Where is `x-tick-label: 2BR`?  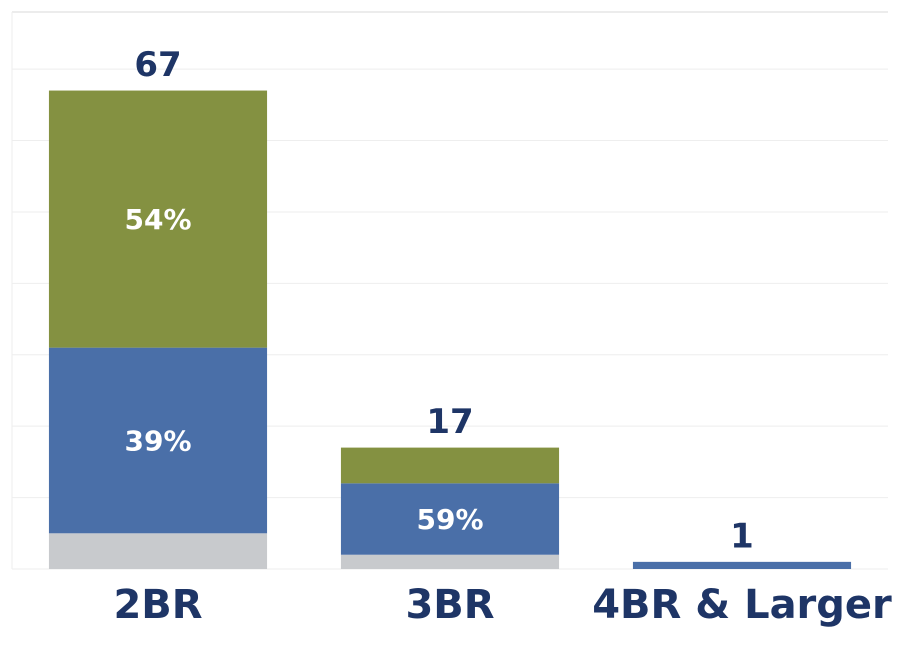 x-tick-label: 2BR is located at coordinates (157, 605).